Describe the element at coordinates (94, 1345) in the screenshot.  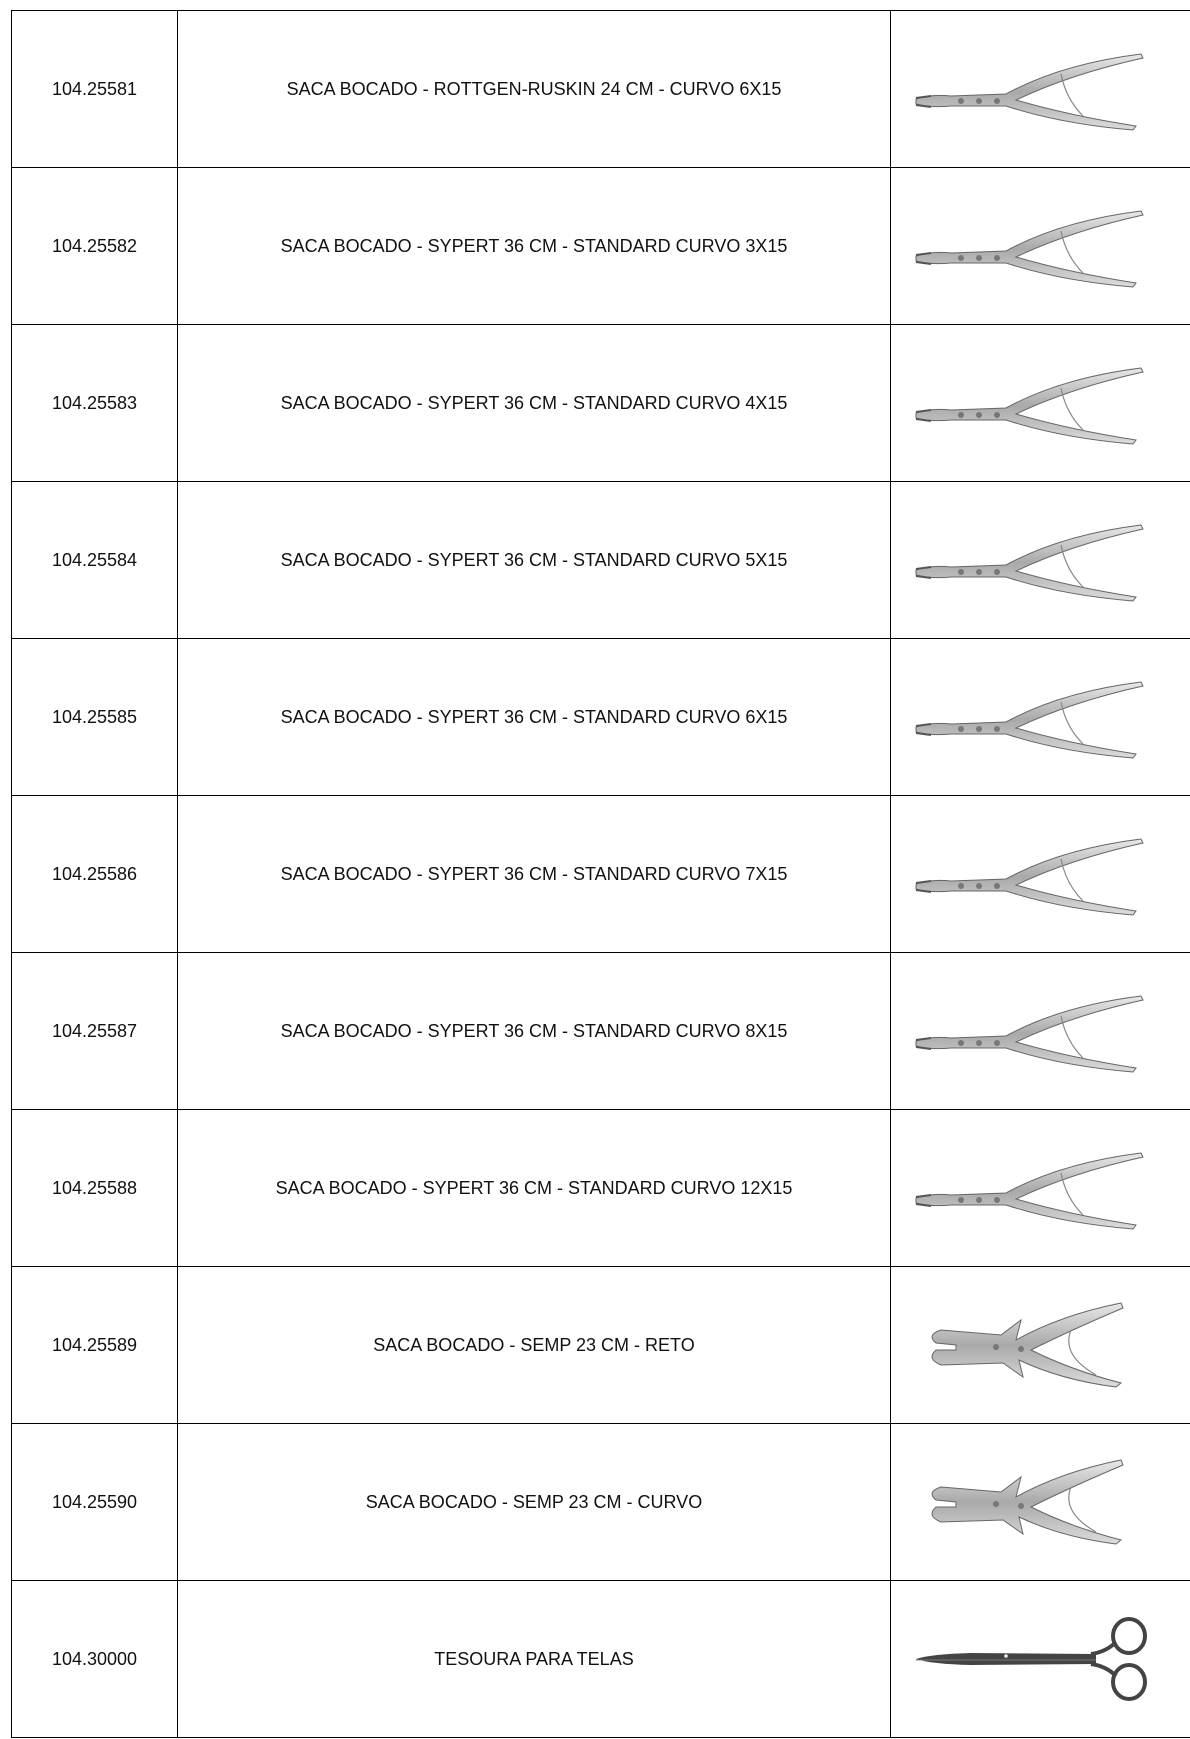
I see `product-code: 104.25589` at that location.